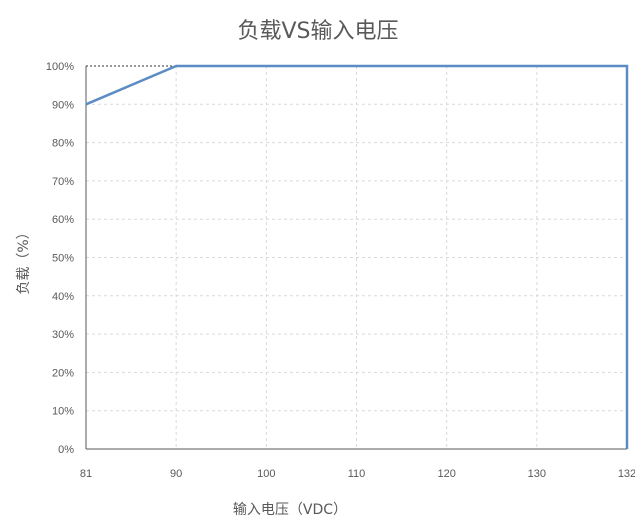  What do you see at coordinates (63, 220) in the screenshot?
I see `y-tick-label: 60%` at bounding box center [63, 220].